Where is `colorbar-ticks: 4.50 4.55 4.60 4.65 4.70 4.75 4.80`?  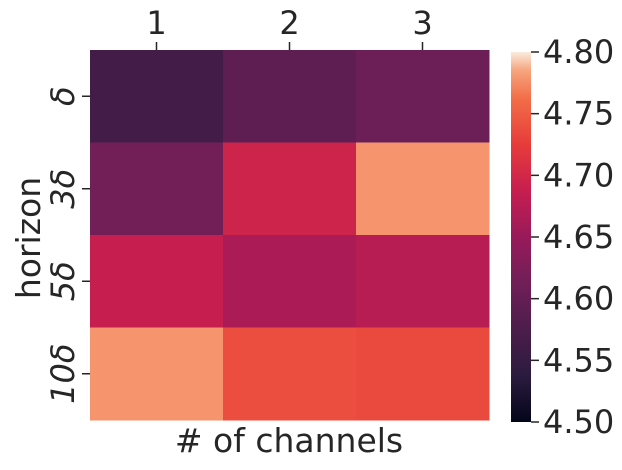
colorbar-ticks: 4.50 4.55 4.60 4.65 4.70 4.75 4.80 is located at coordinates (572, 237).